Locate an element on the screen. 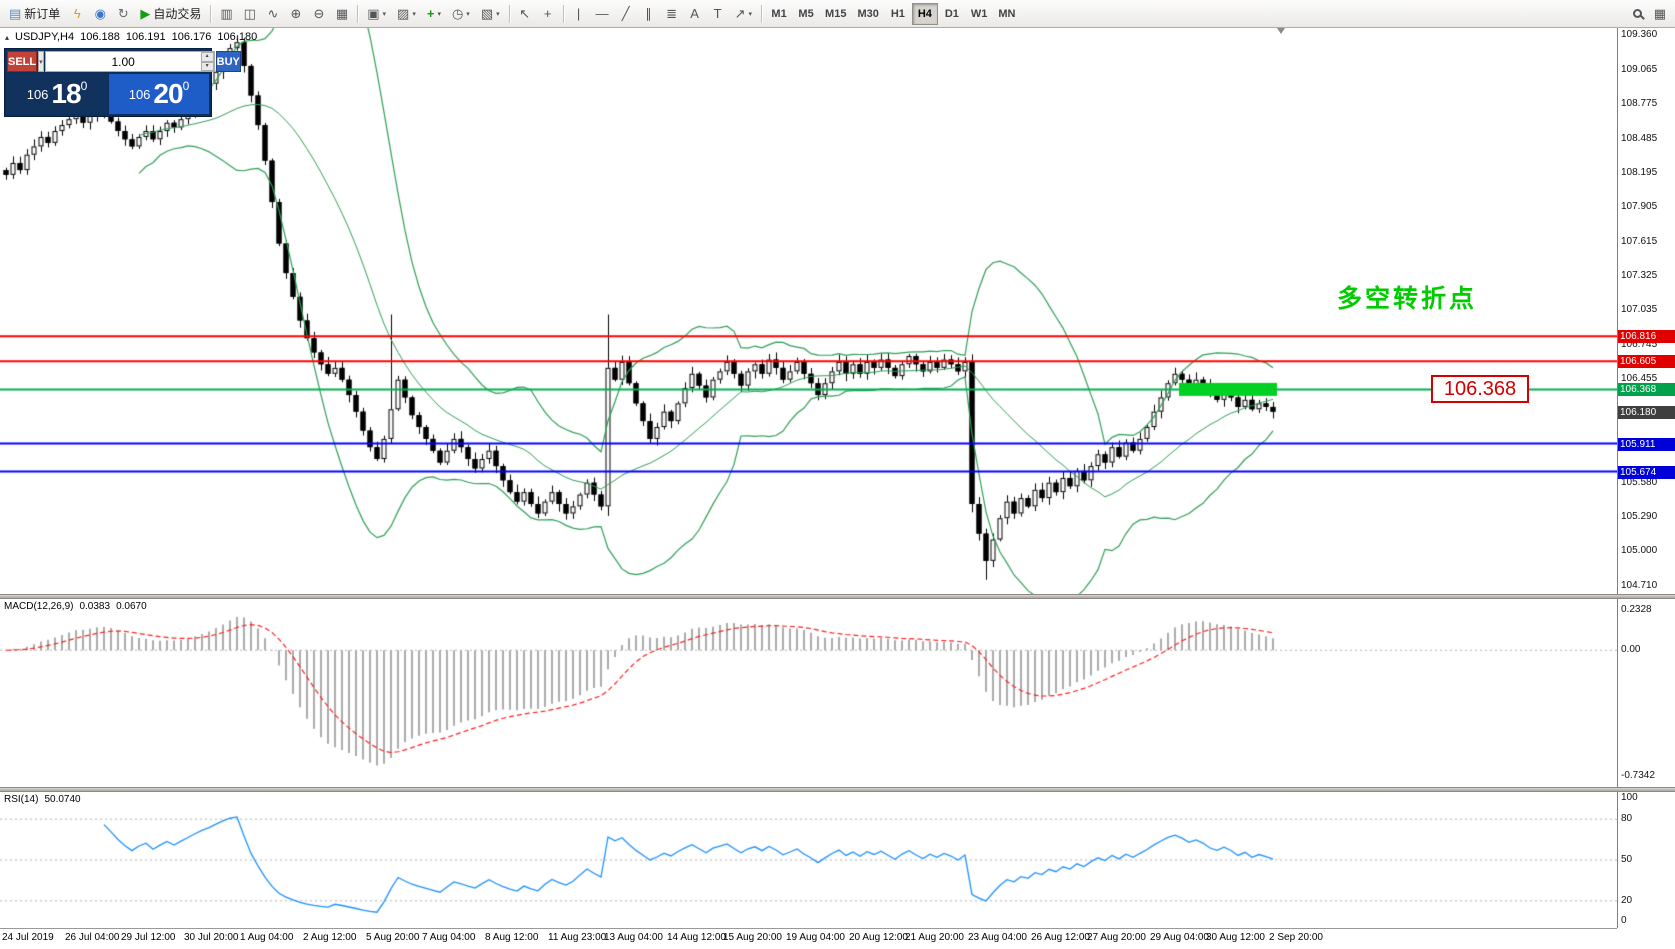 The image size is (1675, 949). price-axis-label: 107.035 is located at coordinates (1639, 309).